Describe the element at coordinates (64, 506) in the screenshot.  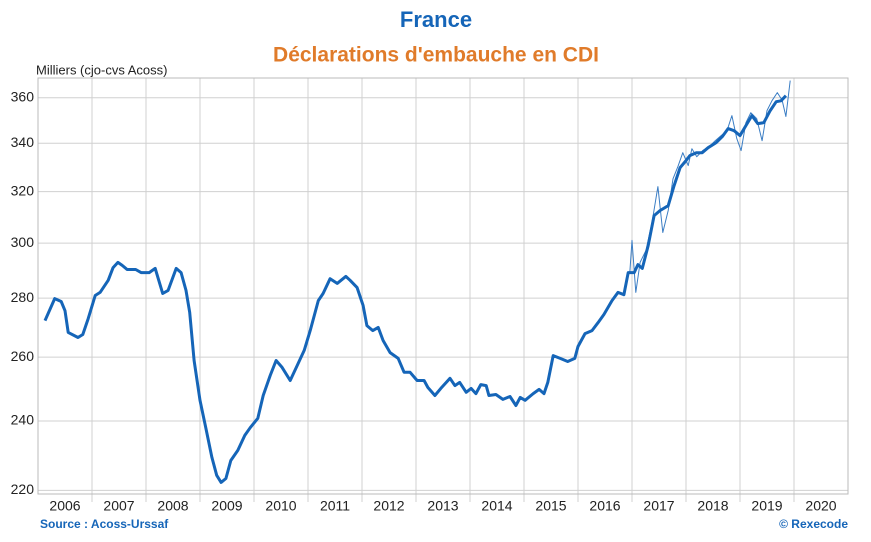
I see `x-tick-label: 2006` at that location.